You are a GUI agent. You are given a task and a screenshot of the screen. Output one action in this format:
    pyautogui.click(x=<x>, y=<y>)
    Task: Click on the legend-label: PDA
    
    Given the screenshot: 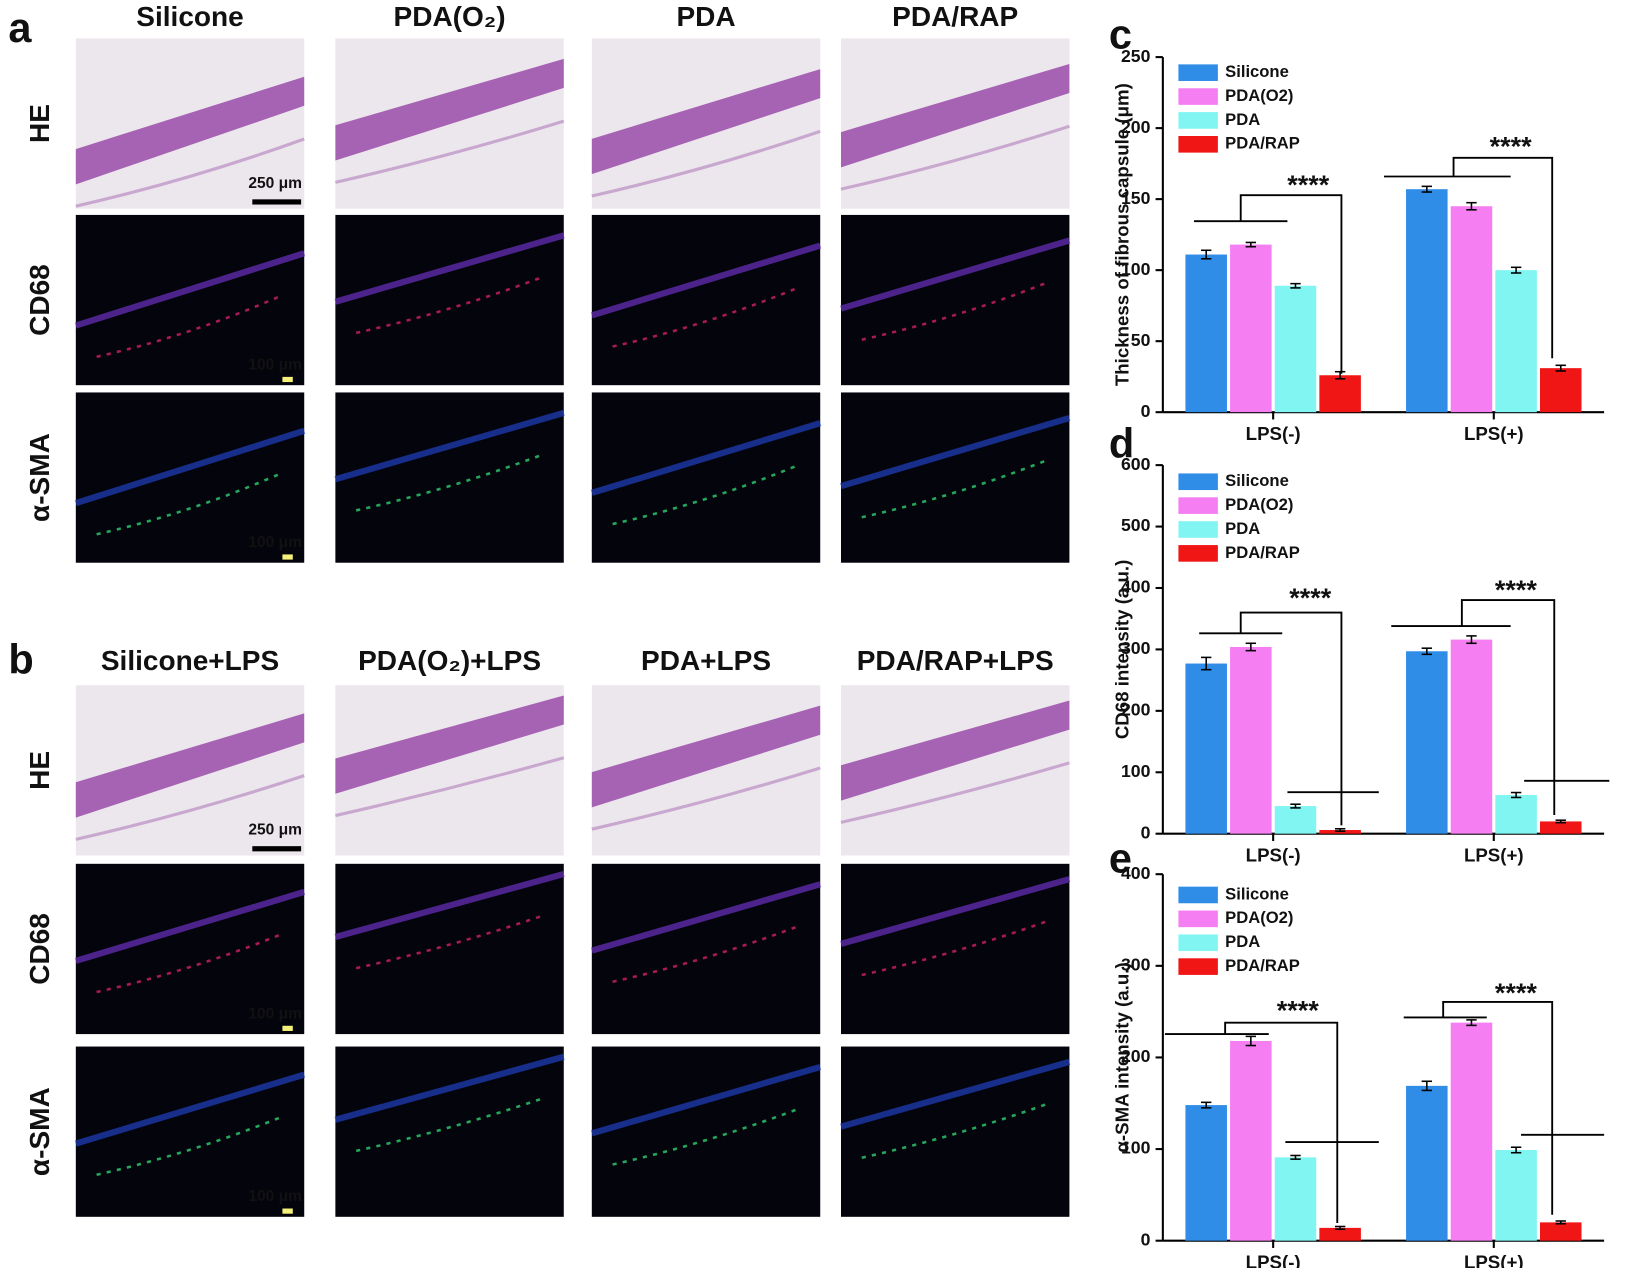 What is the action you would take?
    pyautogui.click(x=1242, y=941)
    